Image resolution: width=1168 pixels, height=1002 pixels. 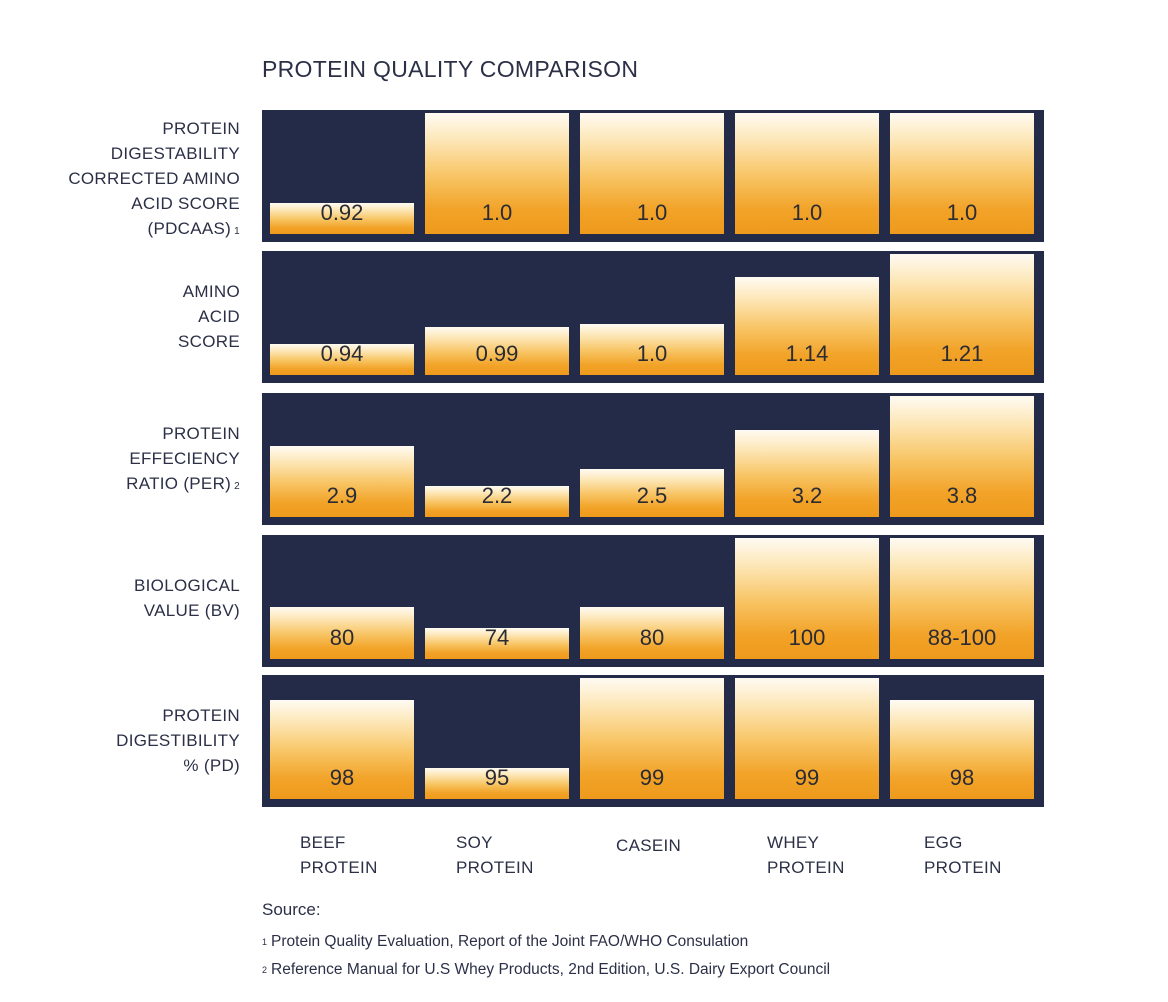 What do you see at coordinates (962, 495) in the screenshot?
I see `bar-value-label: 3.8` at bounding box center [962, 495].